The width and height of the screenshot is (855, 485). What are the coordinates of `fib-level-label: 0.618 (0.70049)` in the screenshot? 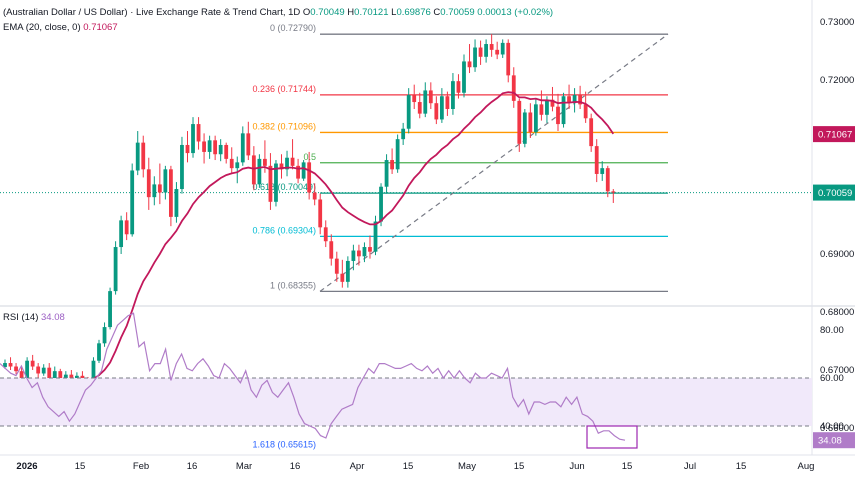 It's located at (284, 187).